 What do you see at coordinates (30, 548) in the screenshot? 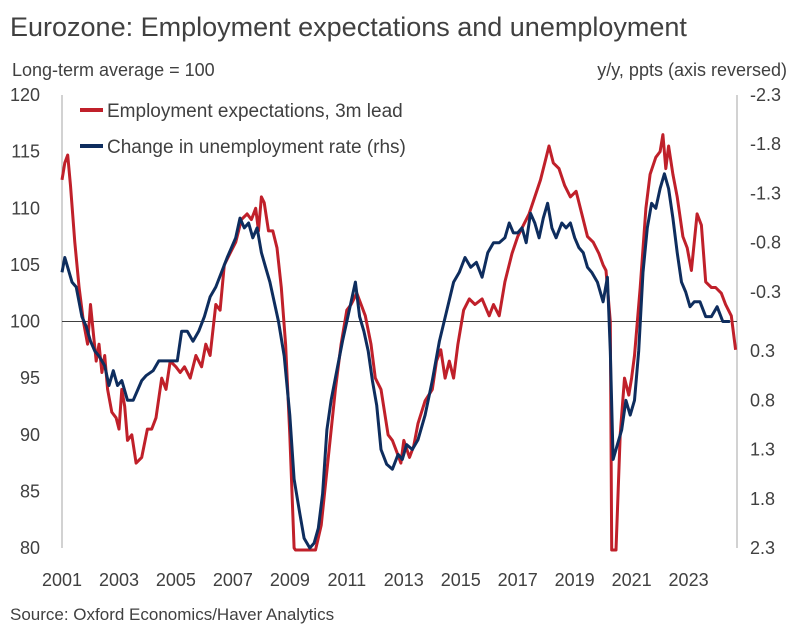
I see `left-axis-tick-label: 80` at bounding box center [30, 548].